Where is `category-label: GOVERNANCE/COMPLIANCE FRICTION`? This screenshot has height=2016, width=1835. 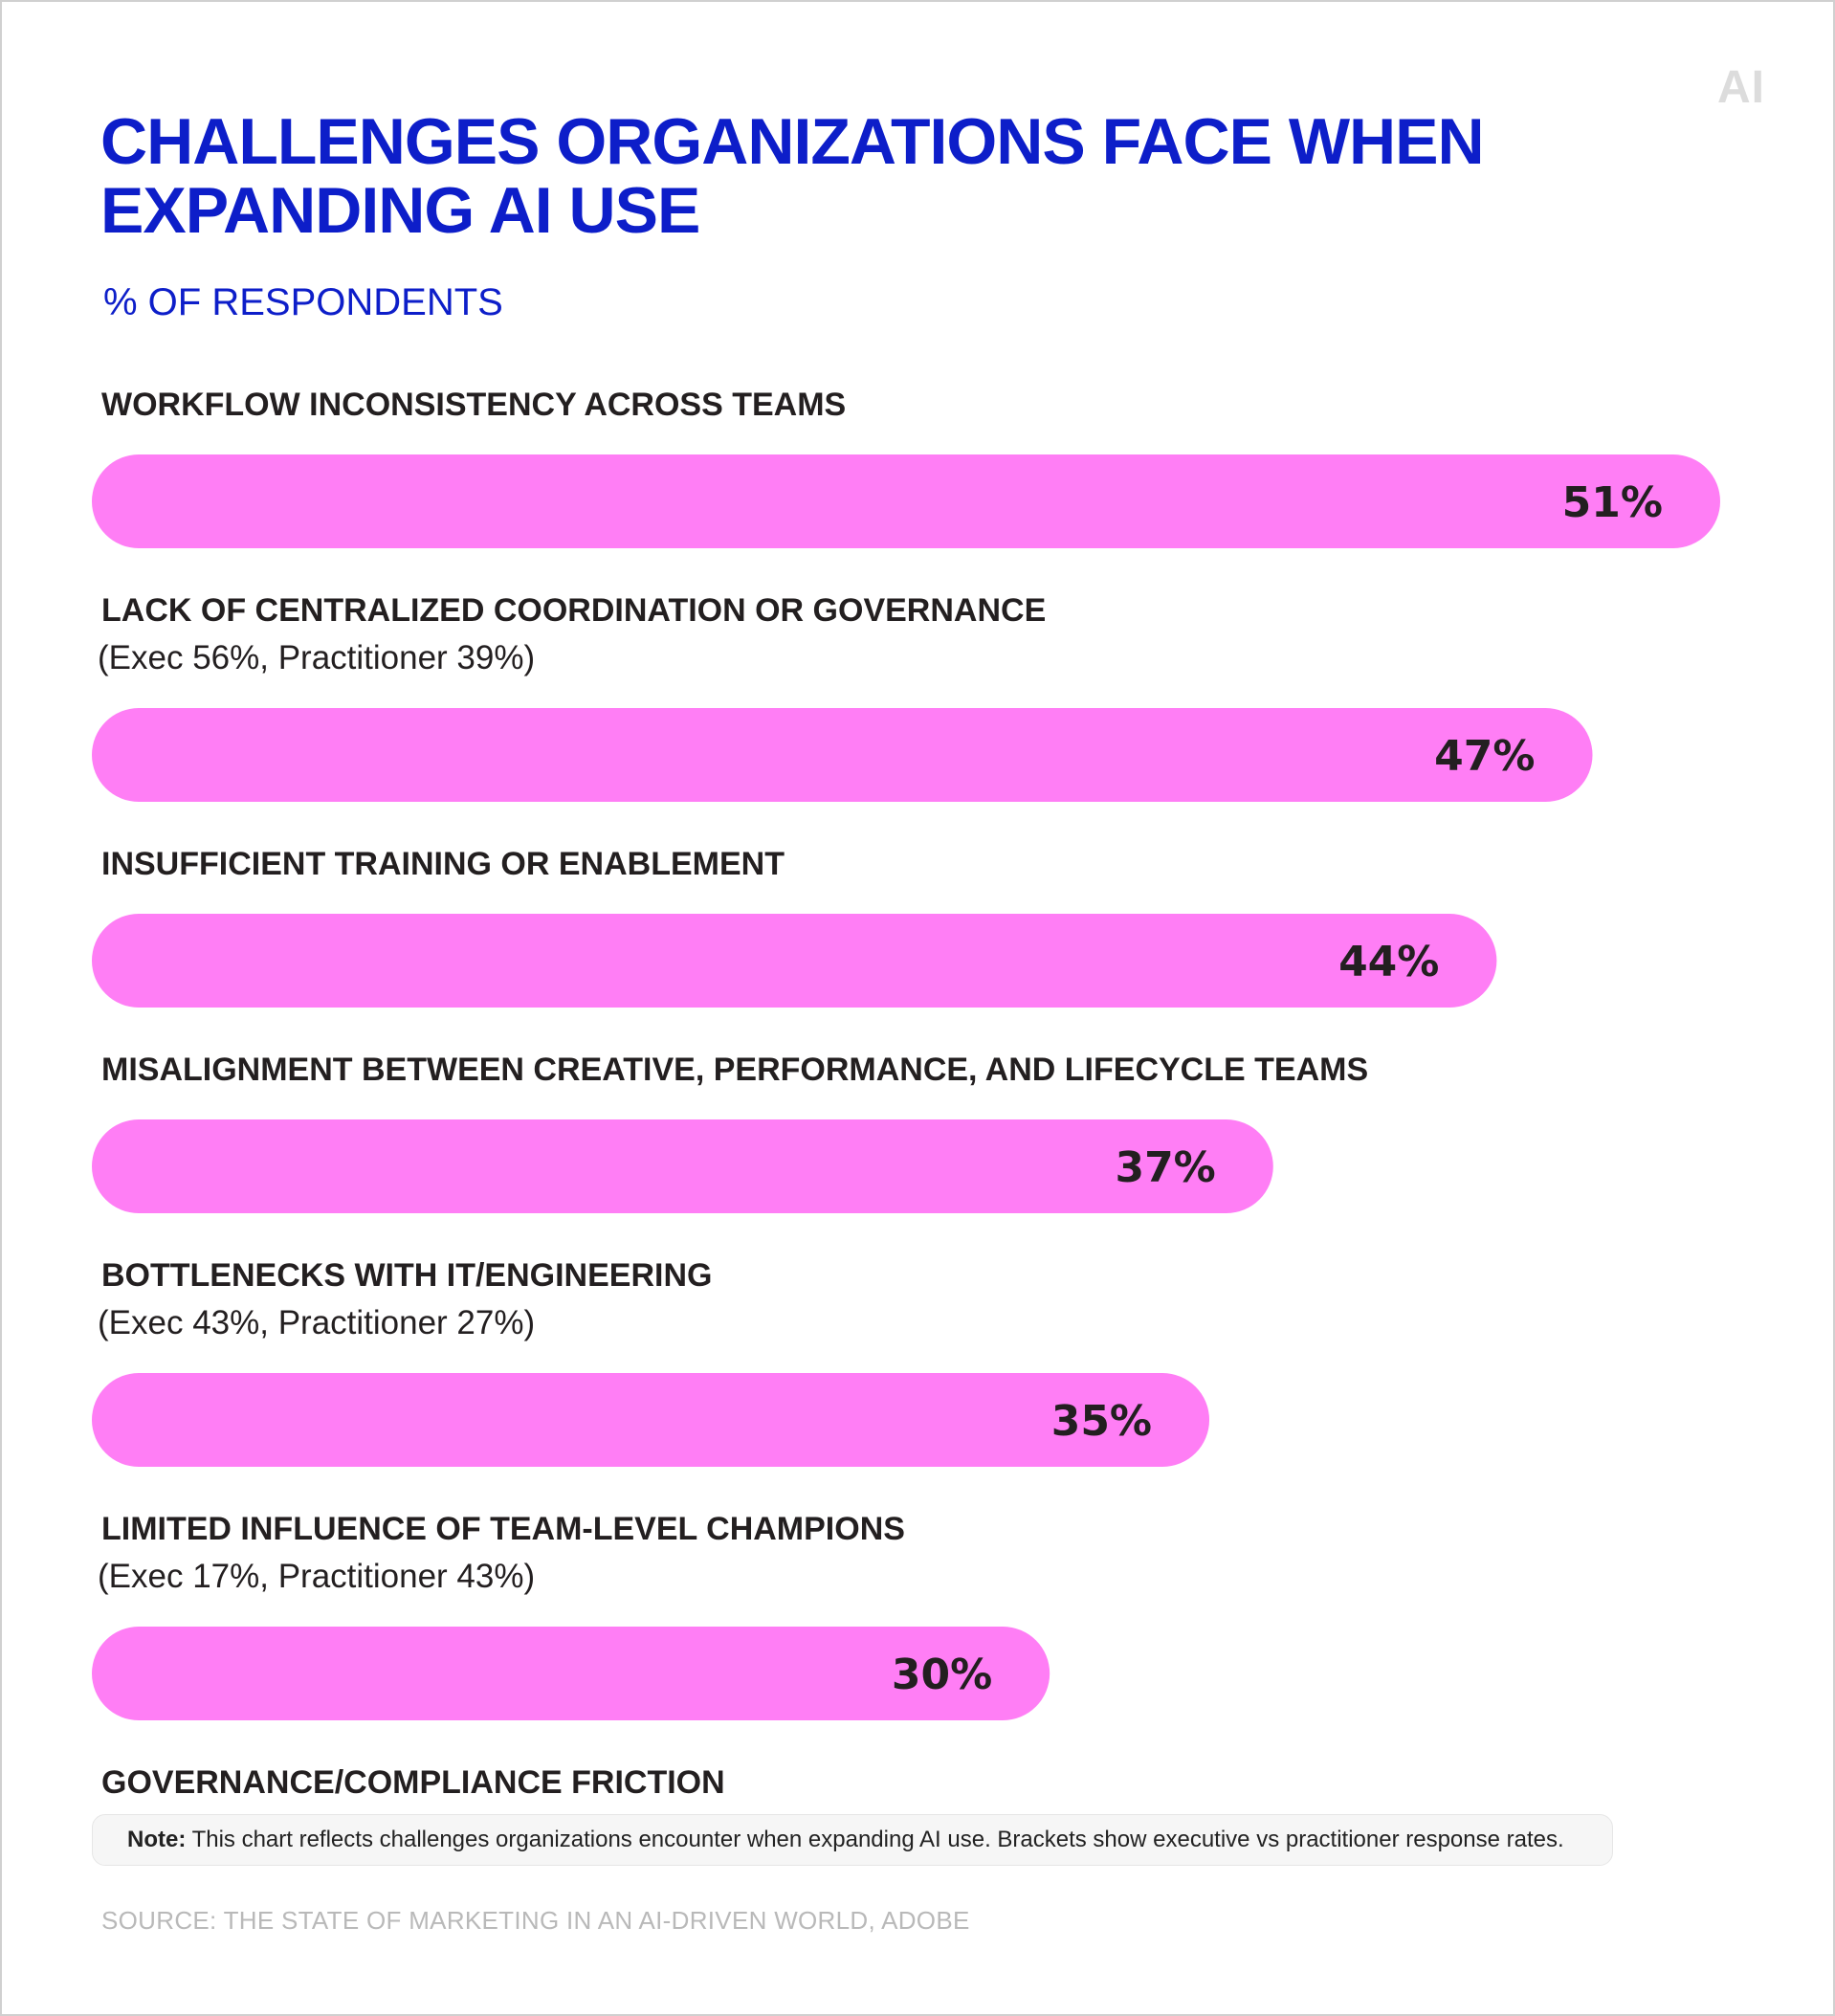 category-label: GOVERNANCE/COMPLIANCE FRICTION is located at coordinates (413, 1782).